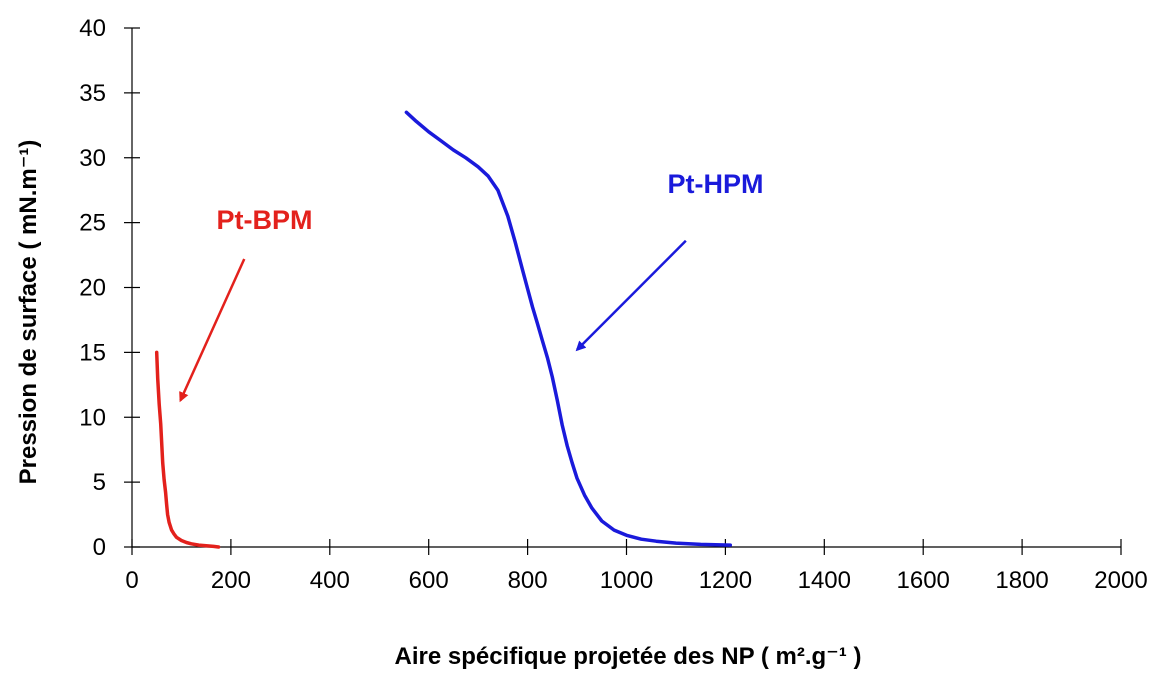 This screenshot has height=680, width=1168. I want to click on y-tick-label: 5, so click(99, 482).